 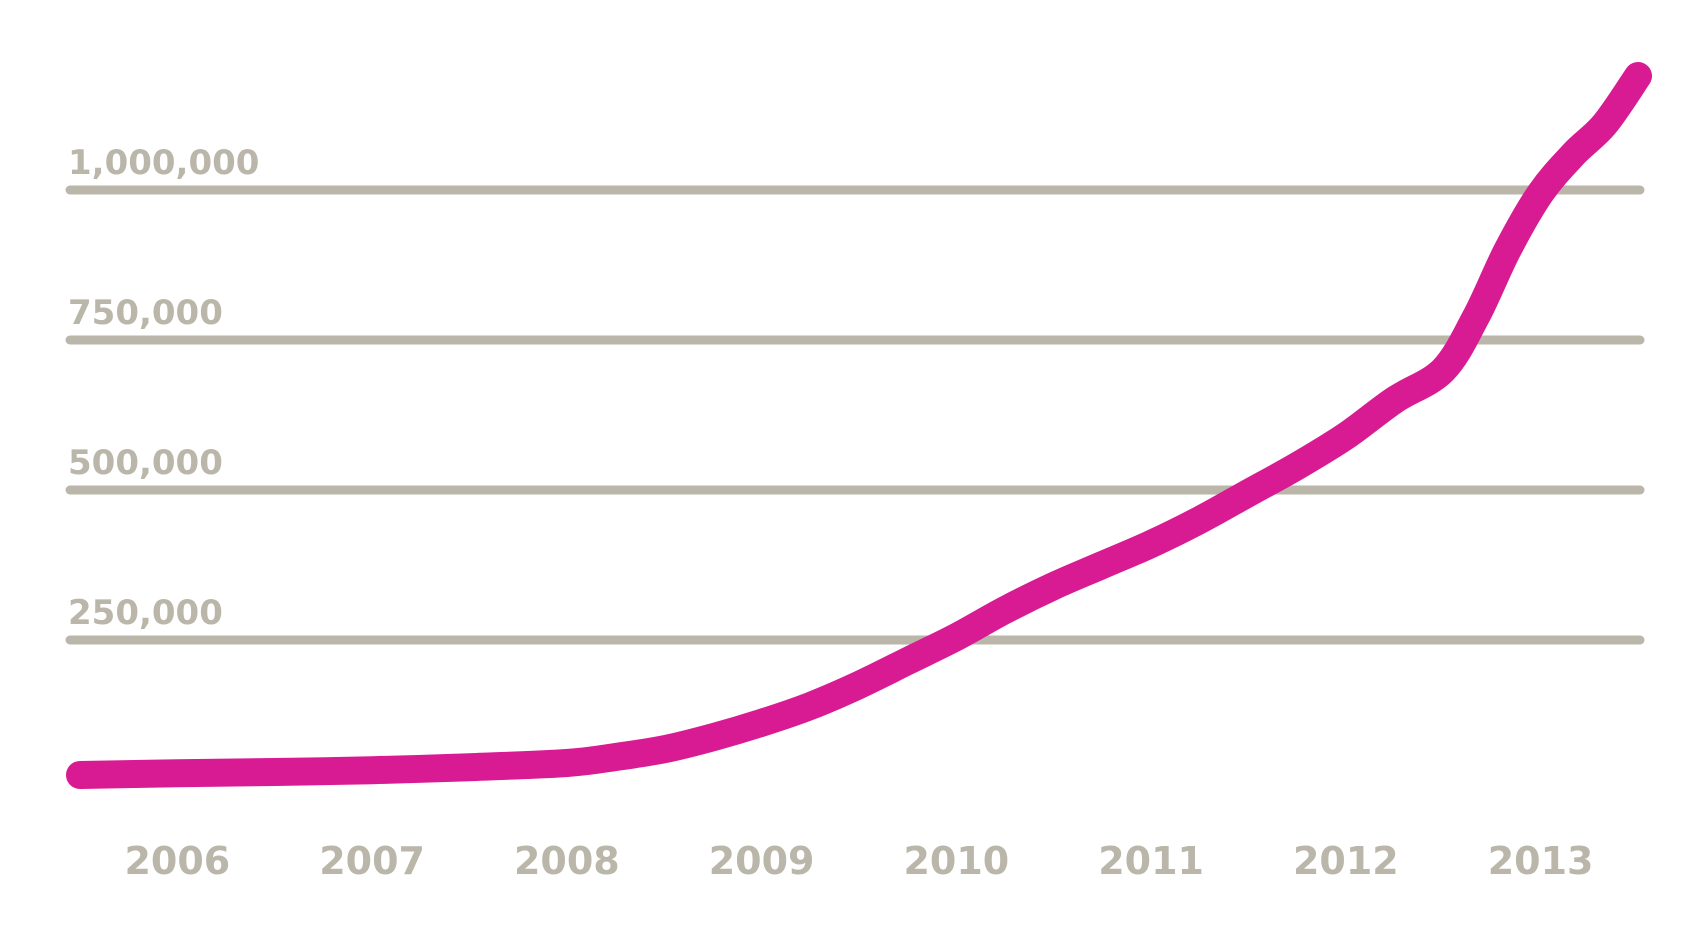 What do you see at coordinates (163, 163) in the screenshot?
I see `y-tick-label: 1,000,000` at bounding box center [163, 163].